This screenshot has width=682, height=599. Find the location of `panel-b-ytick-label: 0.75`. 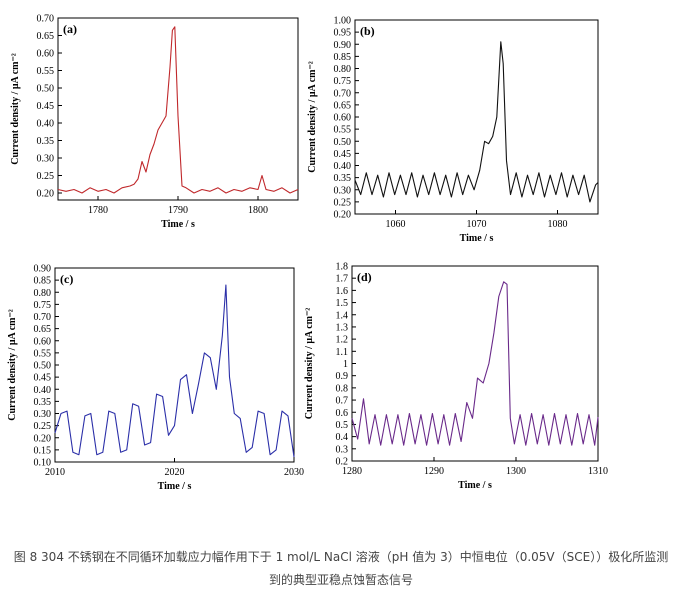

panel-b-ytick-label: 0.75 is located at coordinates (343, 81).